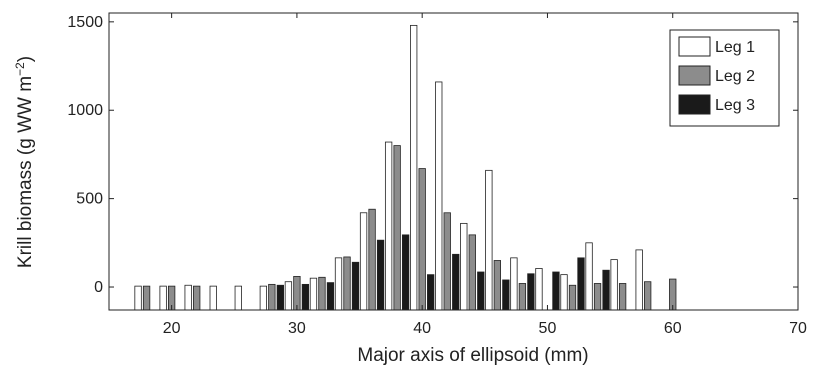 This screenshot has width=813, height=369. I want to click on legend-label-leg-2: Leg 2, so click(735, 76).